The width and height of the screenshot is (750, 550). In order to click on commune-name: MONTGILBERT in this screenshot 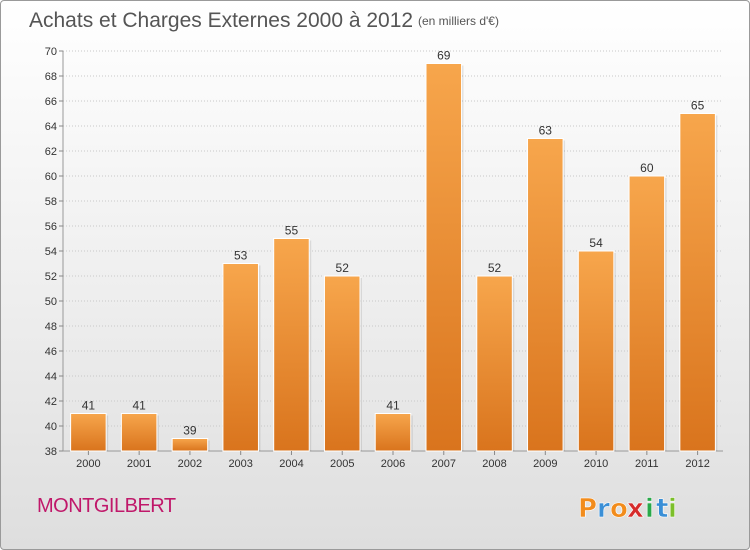, I will do `click(106, 506)`.